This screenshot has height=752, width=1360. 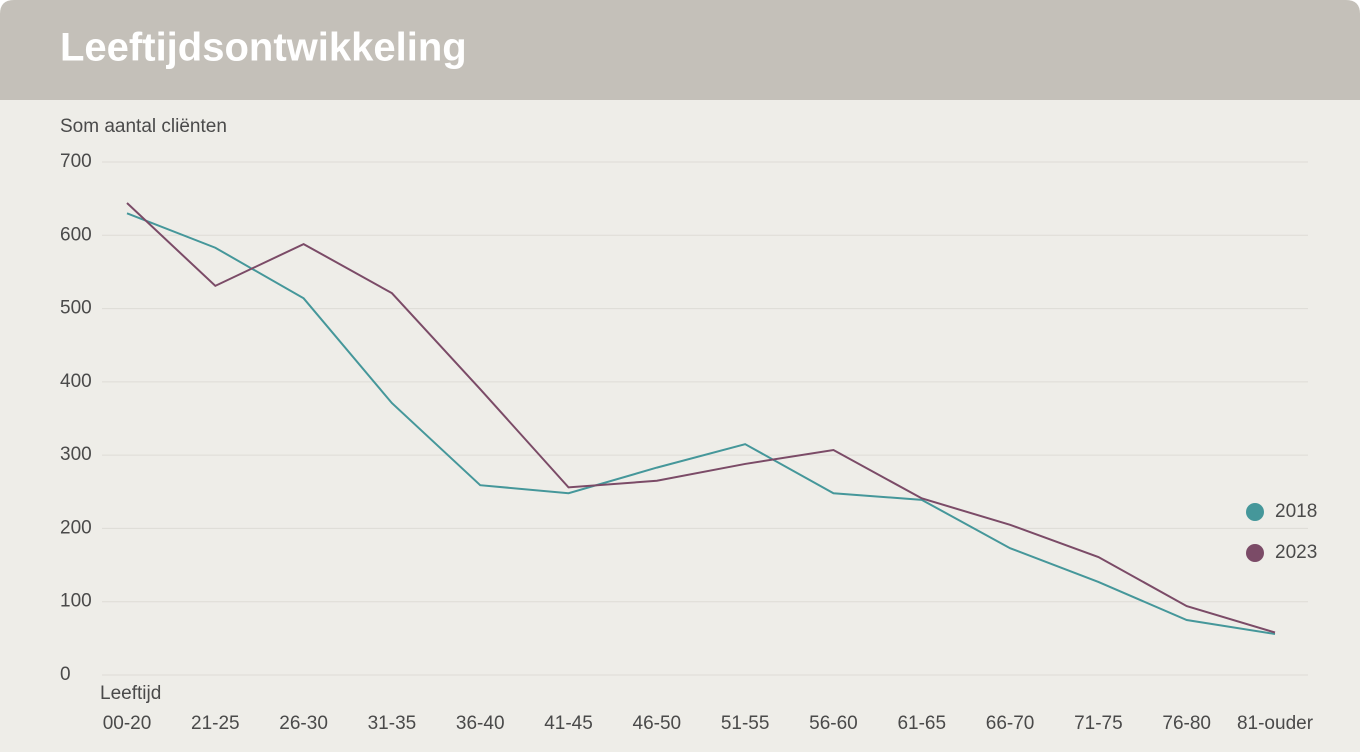 I want to click on legend-label: 2023, so click(x=1296, y=552).